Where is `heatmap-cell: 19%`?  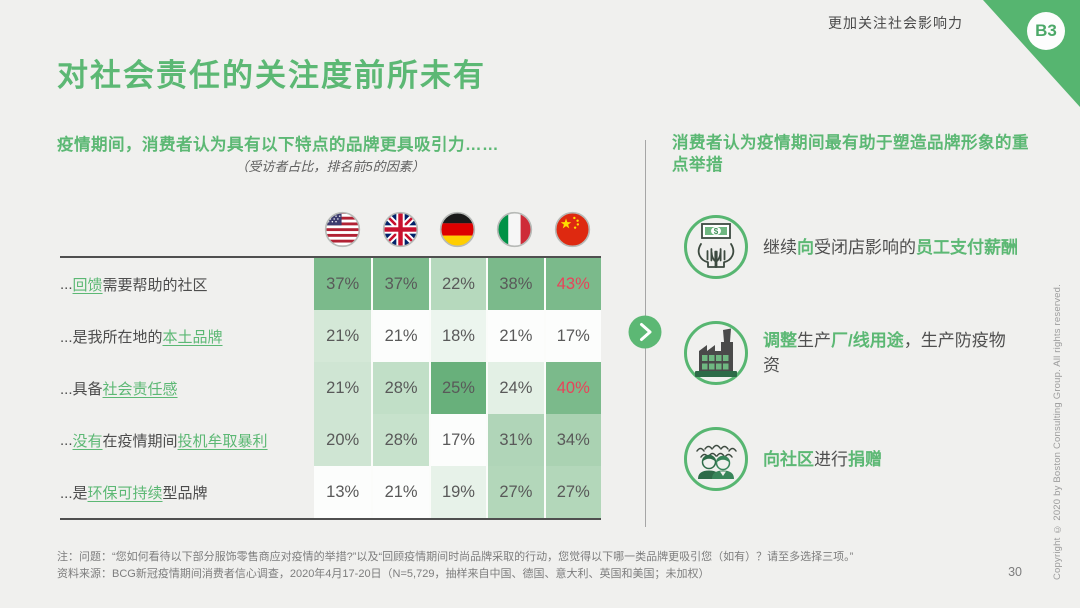
heatmap-cell: 19% is located at coordinates (457, 492).